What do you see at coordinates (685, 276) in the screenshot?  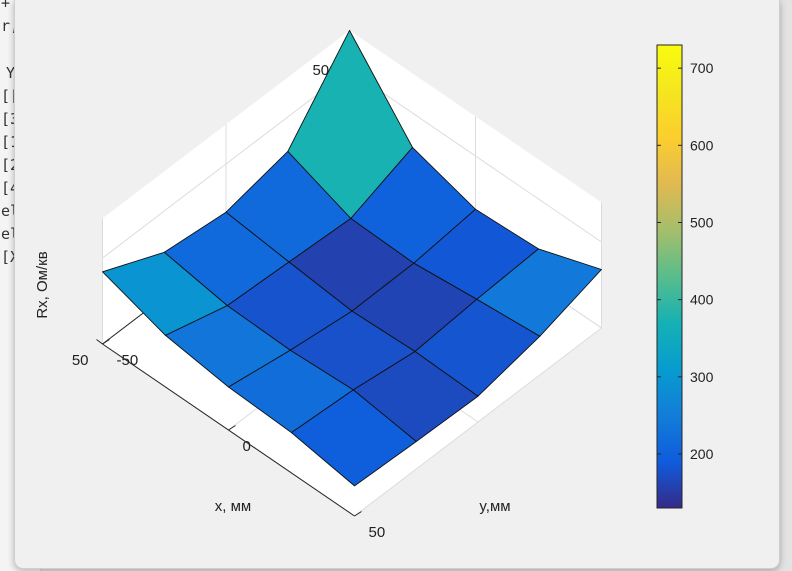 I see `colorbar: 200 300 400 500 600 700` at bounding box center [685, 276].